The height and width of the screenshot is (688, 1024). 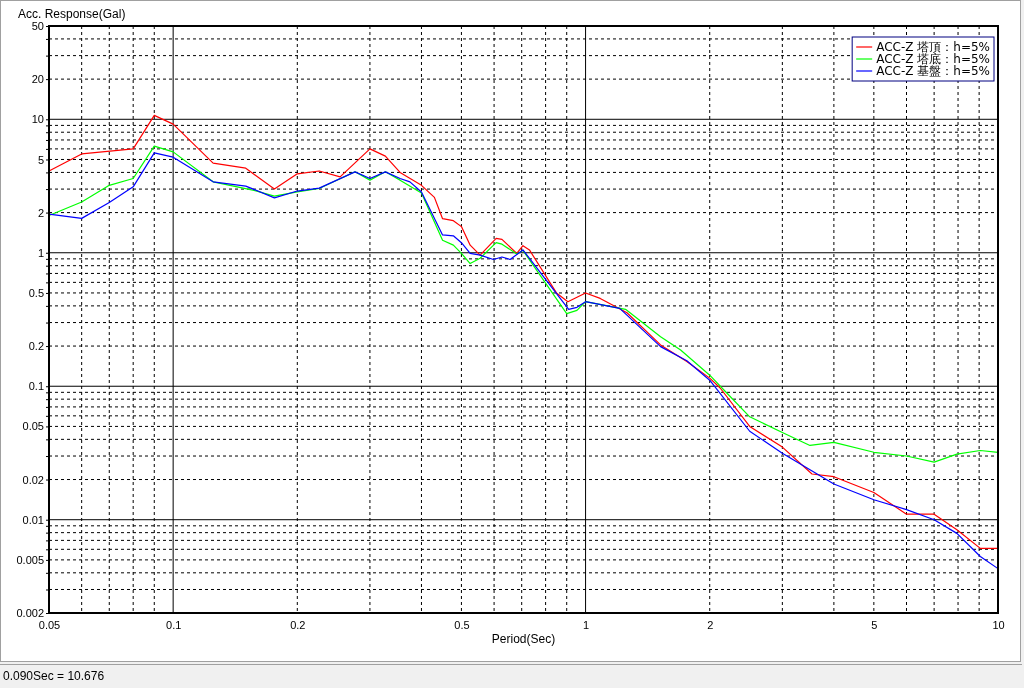 What do you see at coordinates (33, 519) in the screenshot?
I see `y-tick-label: 0.01` at bounding box center [33, 519].